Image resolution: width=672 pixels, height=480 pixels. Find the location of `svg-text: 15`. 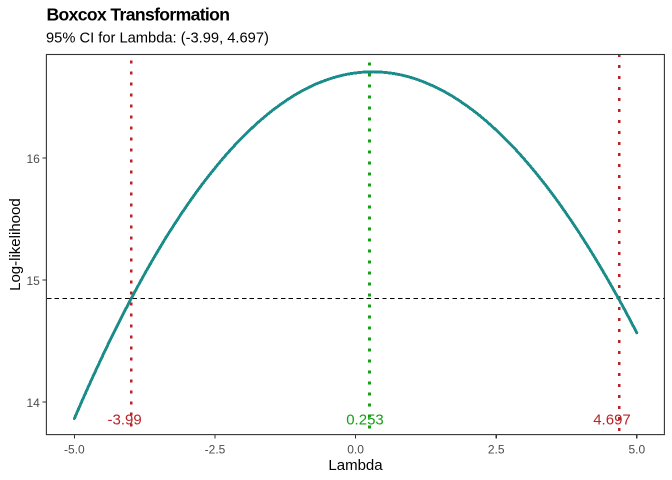

svg-text: 15 is located at coordinates (33, 281).